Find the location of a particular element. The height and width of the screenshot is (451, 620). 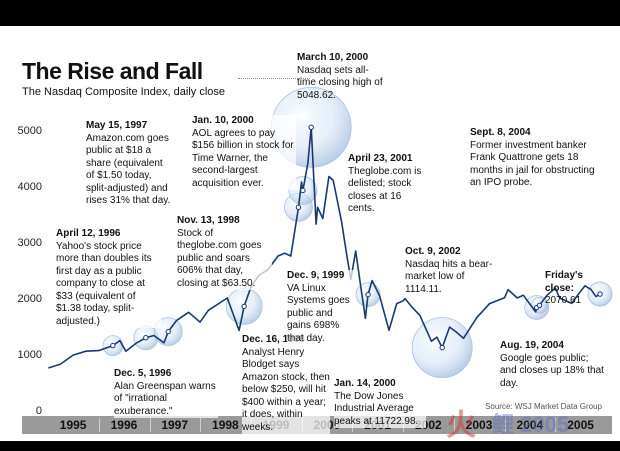

annotation-date: Friday's close: is located at coordinates (564, 282).